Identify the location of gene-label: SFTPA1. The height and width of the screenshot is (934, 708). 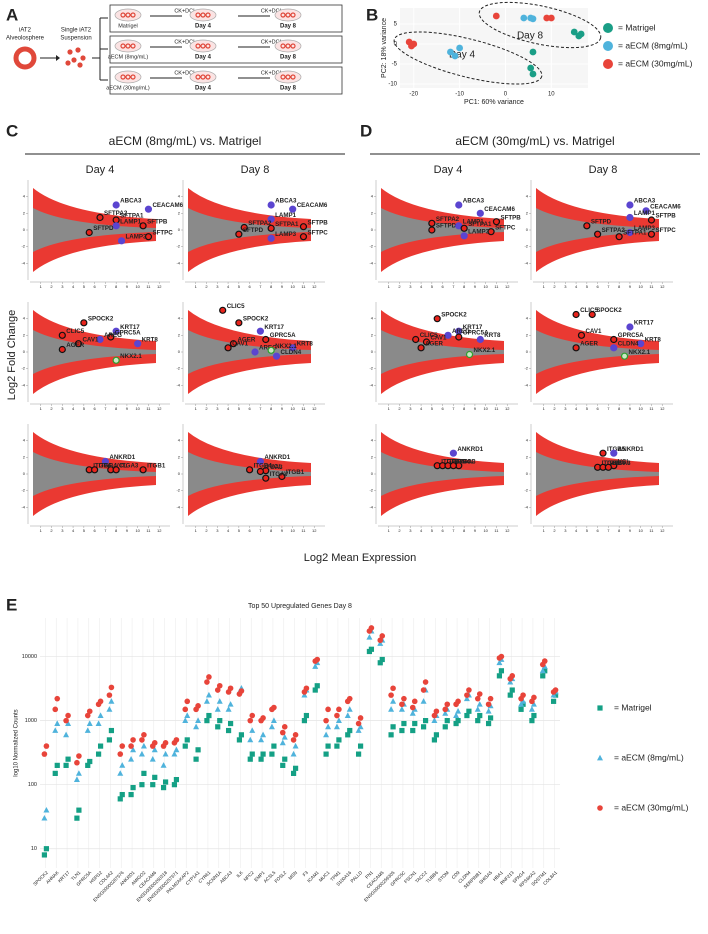
(287, 224).